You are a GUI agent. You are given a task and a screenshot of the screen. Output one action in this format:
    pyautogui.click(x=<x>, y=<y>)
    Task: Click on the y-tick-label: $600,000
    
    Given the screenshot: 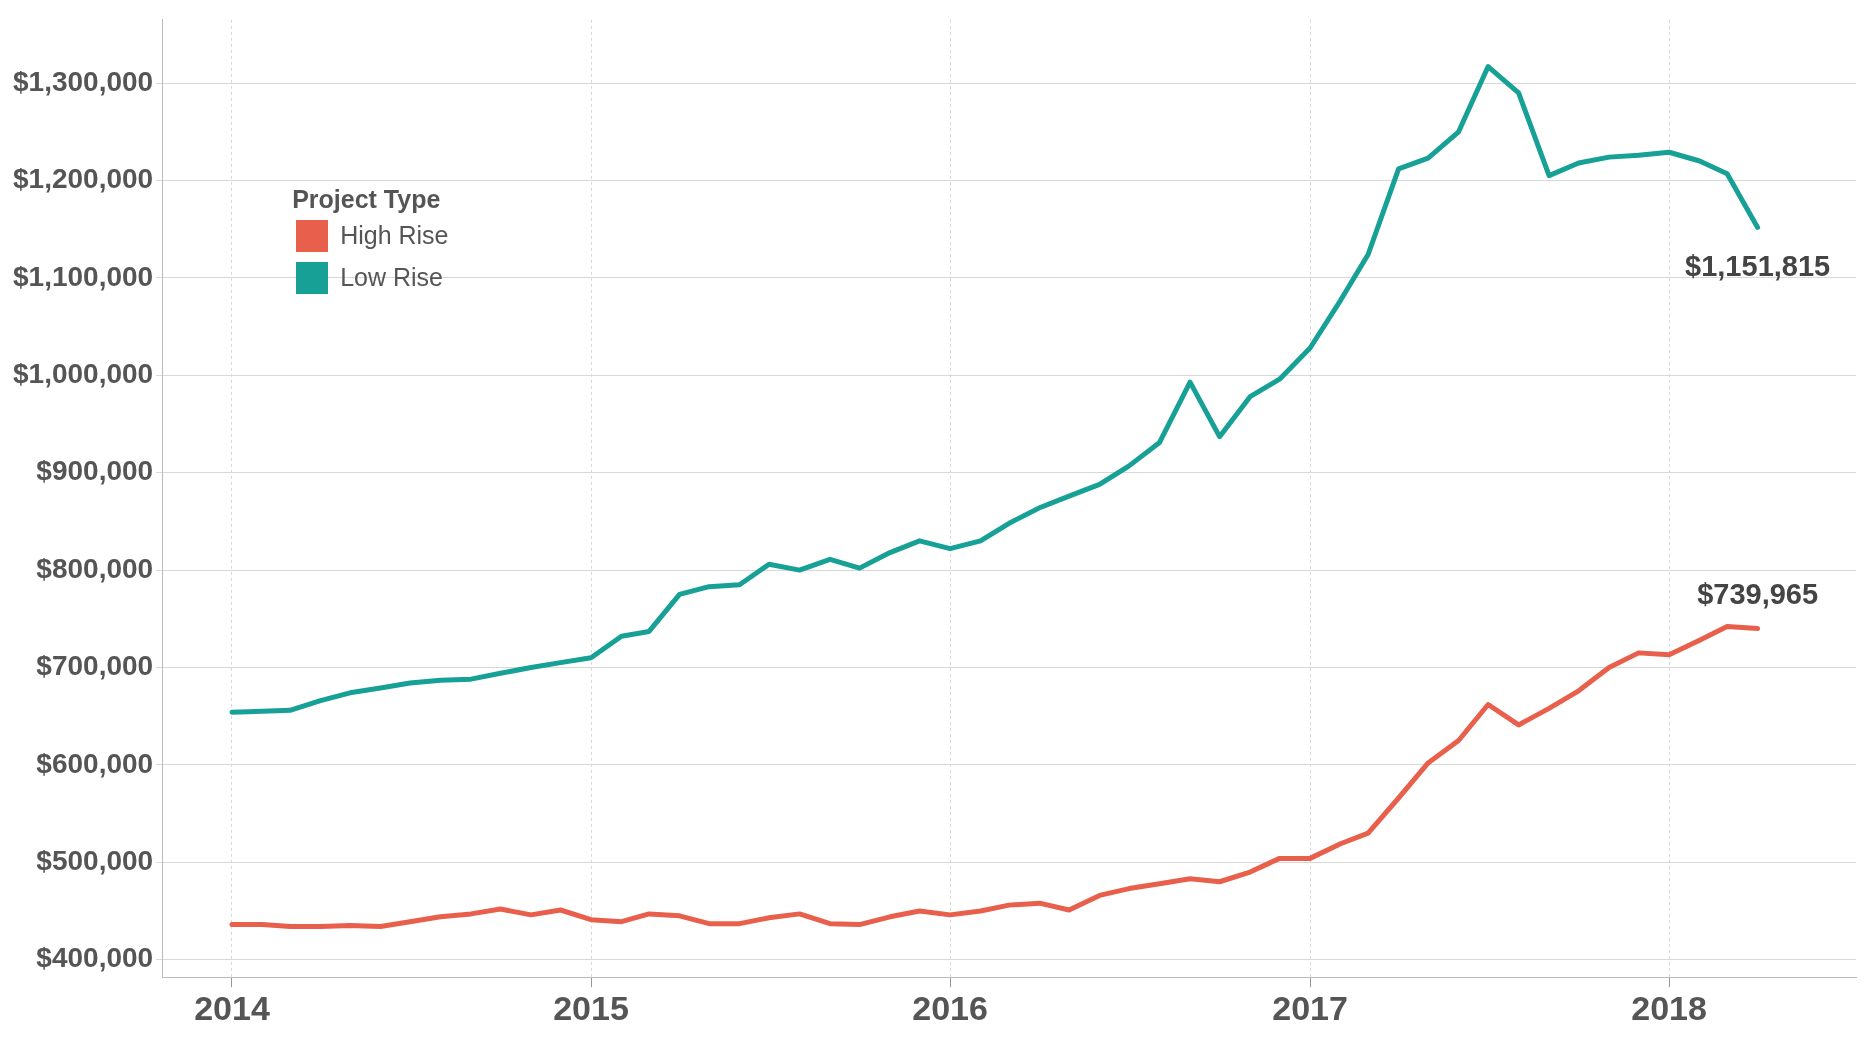 What is the action you would take?
    pyautogui.click(x=95, y=763)
    